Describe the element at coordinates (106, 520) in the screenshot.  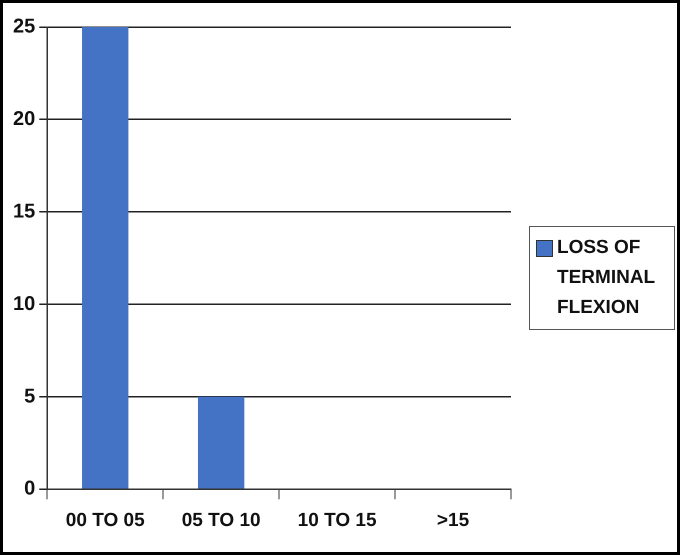
I see `x-tick-label: 00 TO 05` at that location.